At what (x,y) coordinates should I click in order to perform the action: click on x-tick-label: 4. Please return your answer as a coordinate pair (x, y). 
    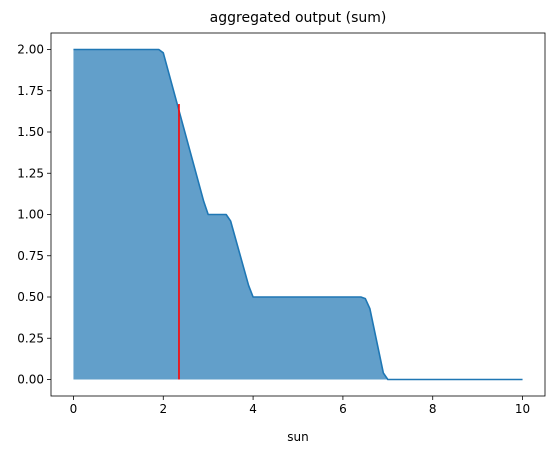
    Looking at the image, I should click on (253, 409).